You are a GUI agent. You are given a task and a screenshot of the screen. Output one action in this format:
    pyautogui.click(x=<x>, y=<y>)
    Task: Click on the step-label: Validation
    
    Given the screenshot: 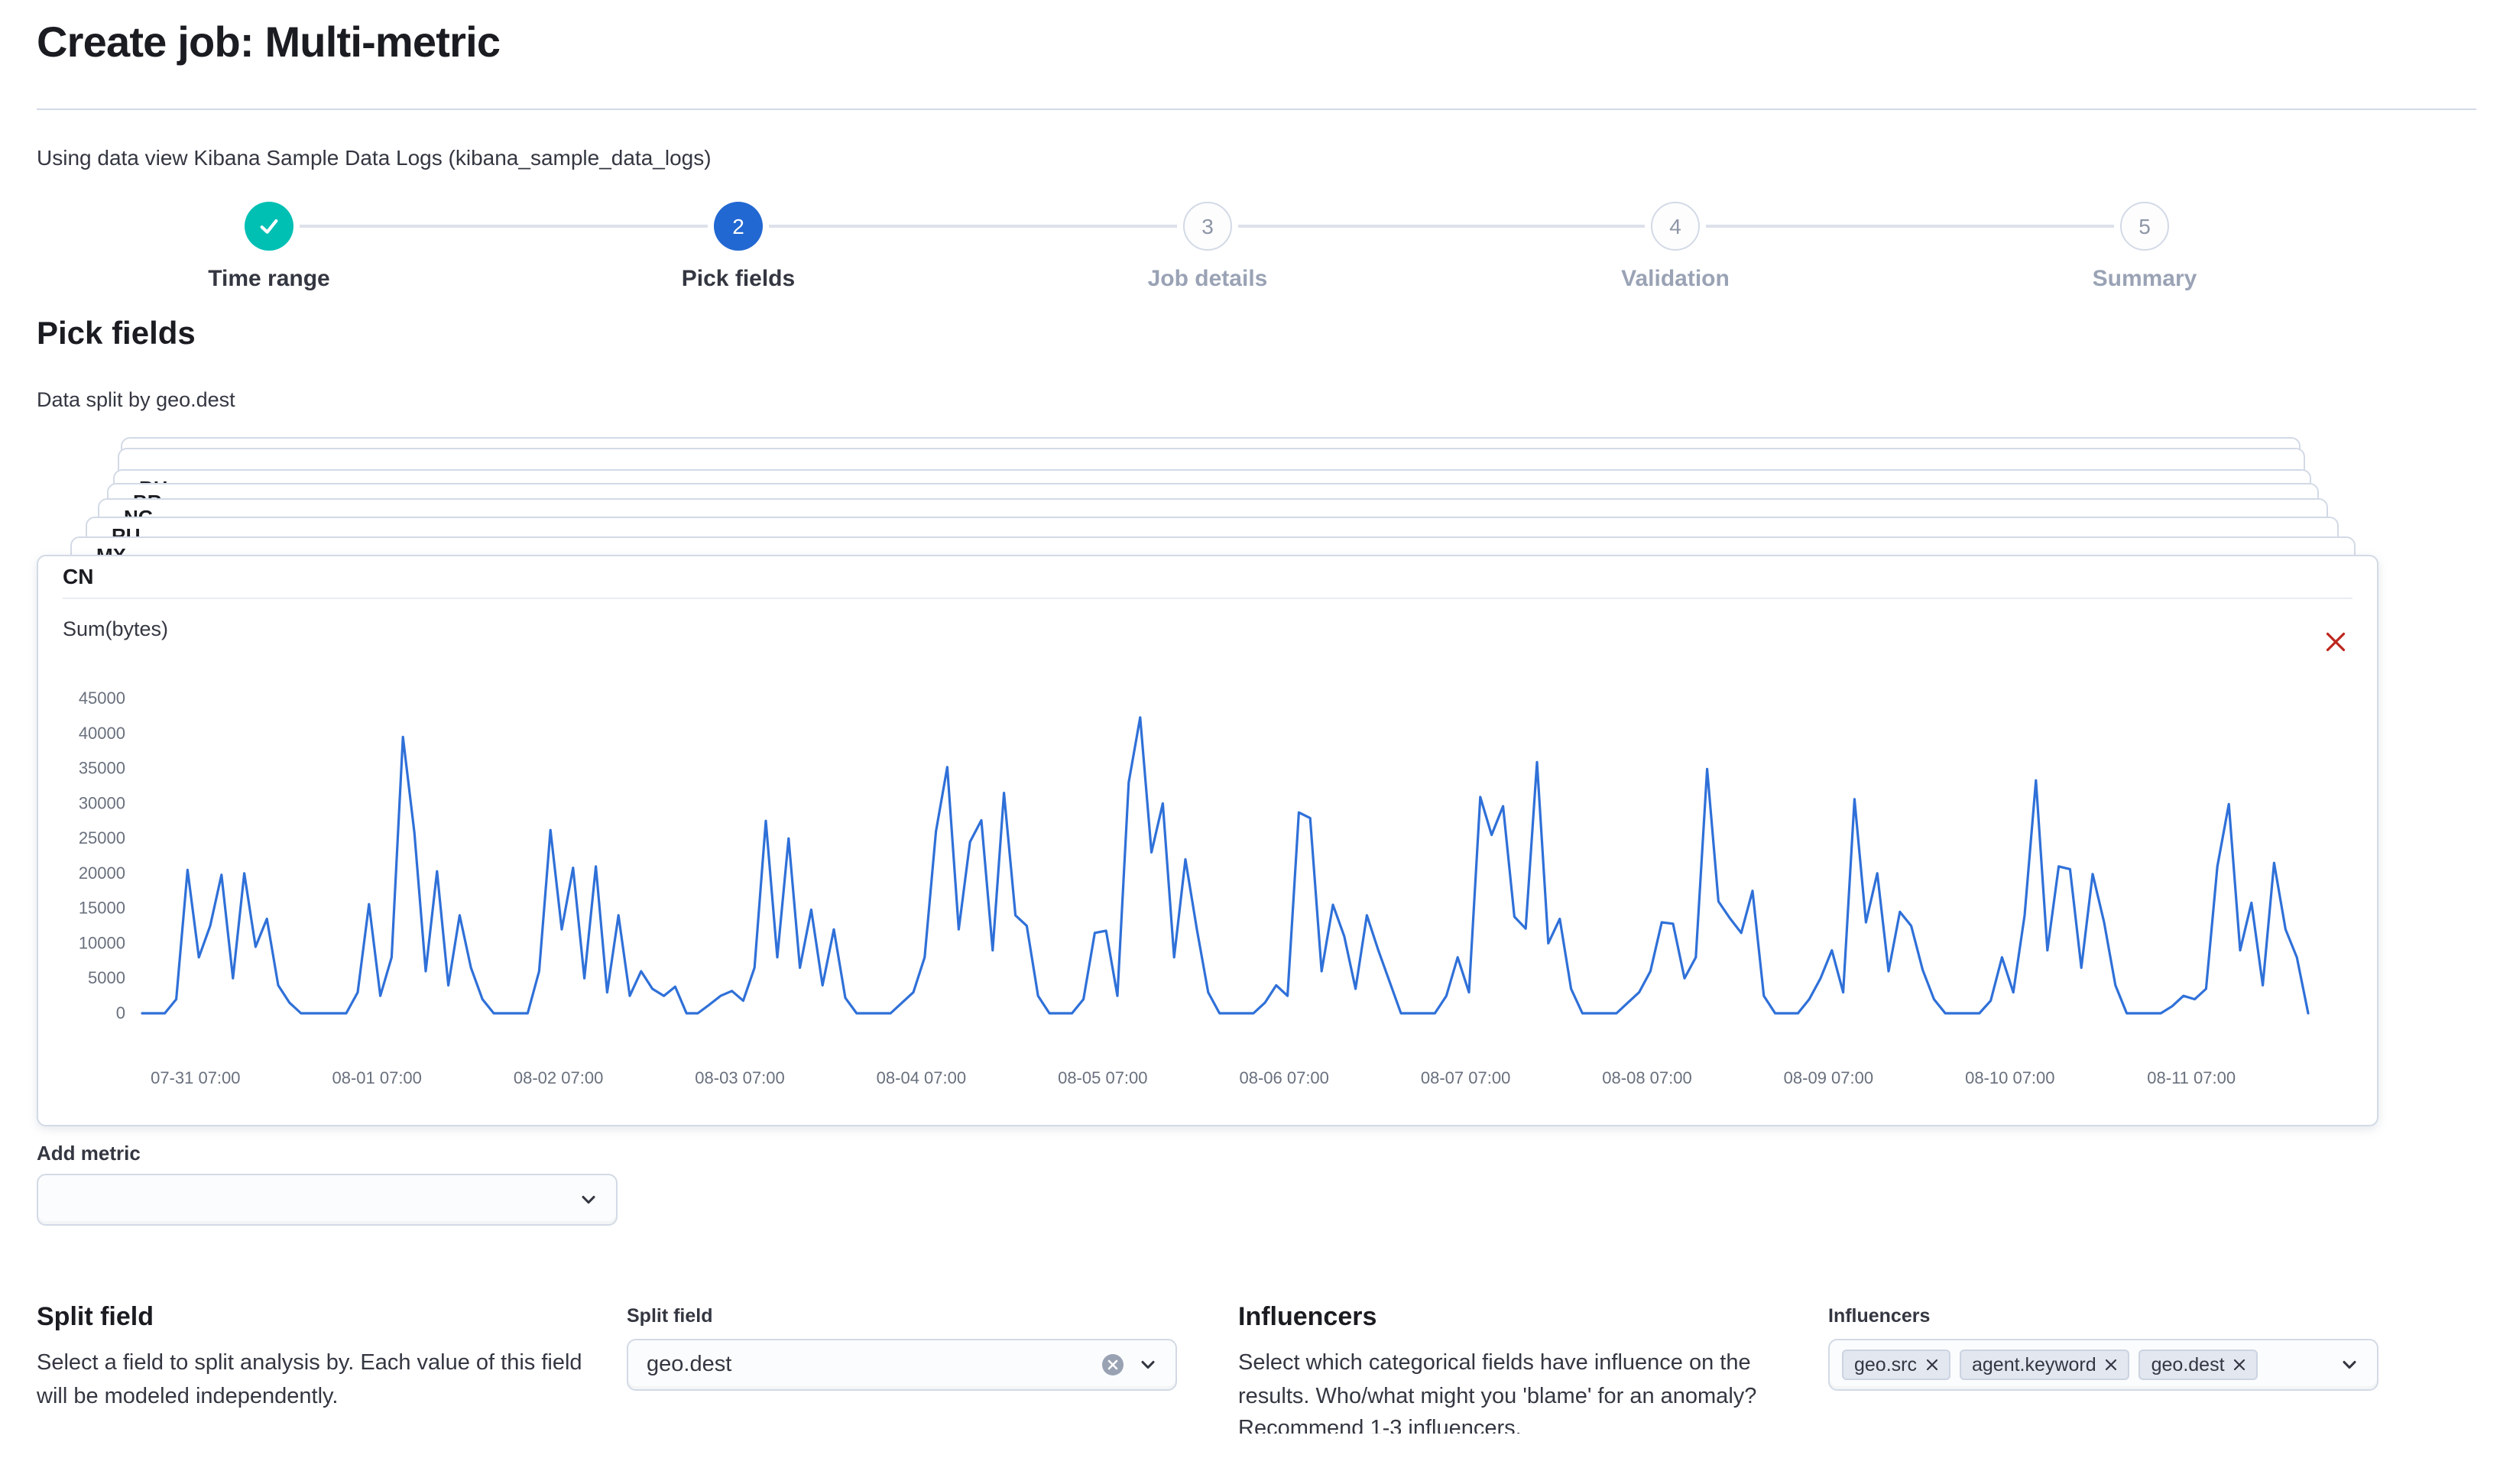 What is the action you would take?
    pyautogui.click(x=1675, y=279)
    